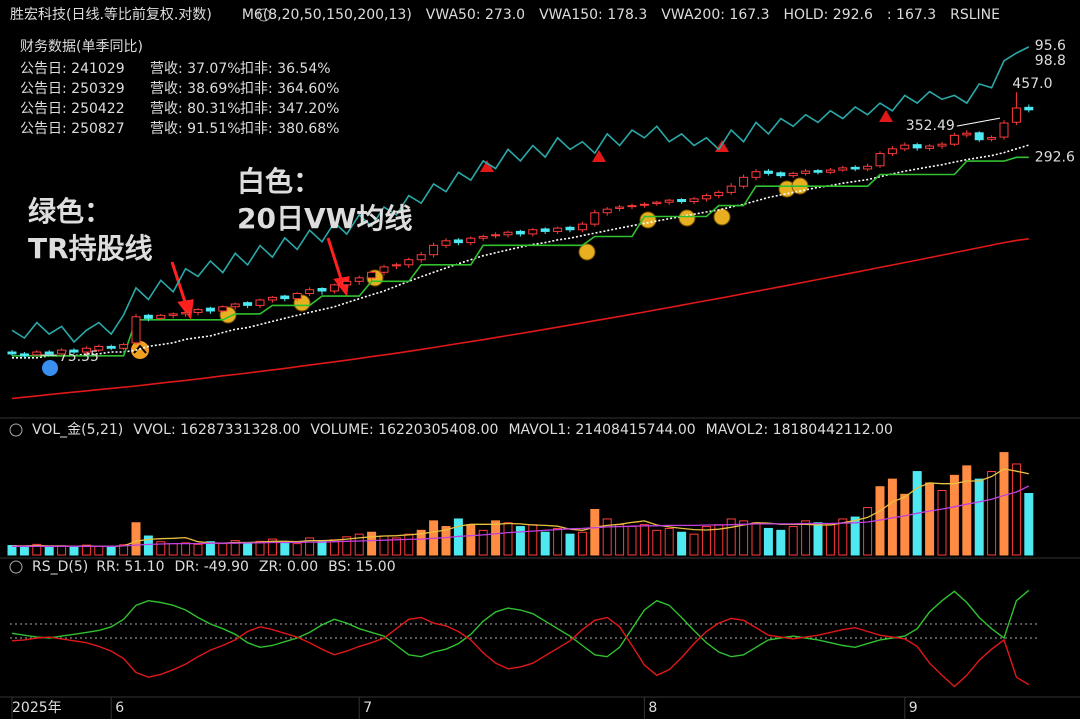 The image size is (1080, 719). What do you see at coordinates (1032, 84) in the screenshot?
I see `high-label: 457.0` at bounding box center [1032, 84].